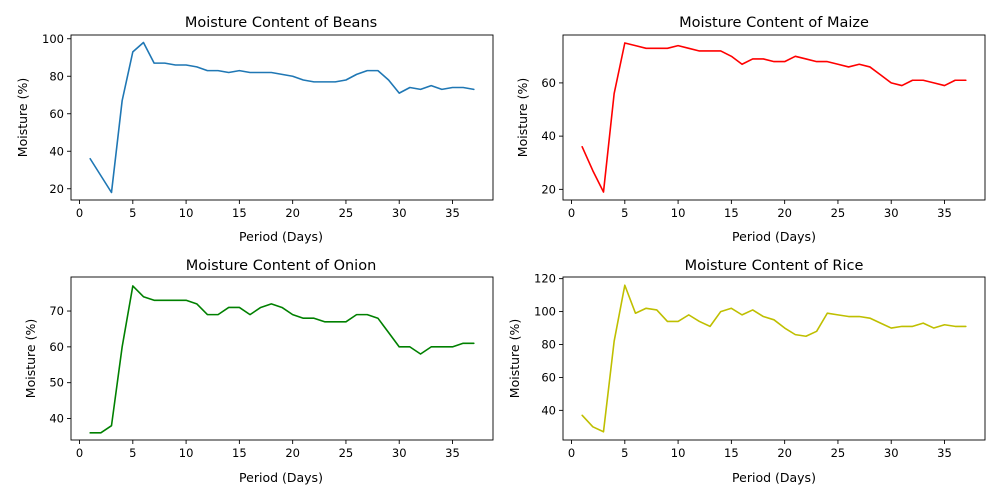 This screenshot has height=500, width=1000. Describe the element at coordinates (56, 311) in the screenshot. I see `y-tick-label: 70` at that location.